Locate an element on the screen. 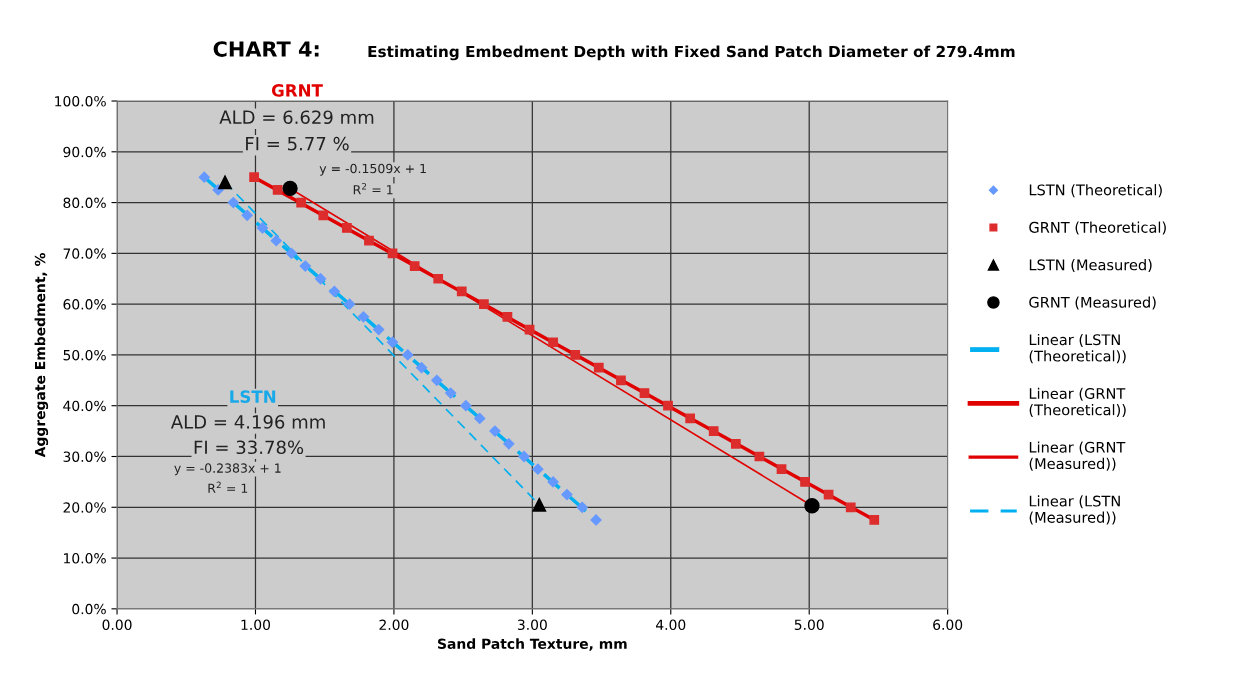 Image resolution: width=1236 pixels, height=678 pixels. annotation: FI = 5.77 % is located at coordinates (297, 143).